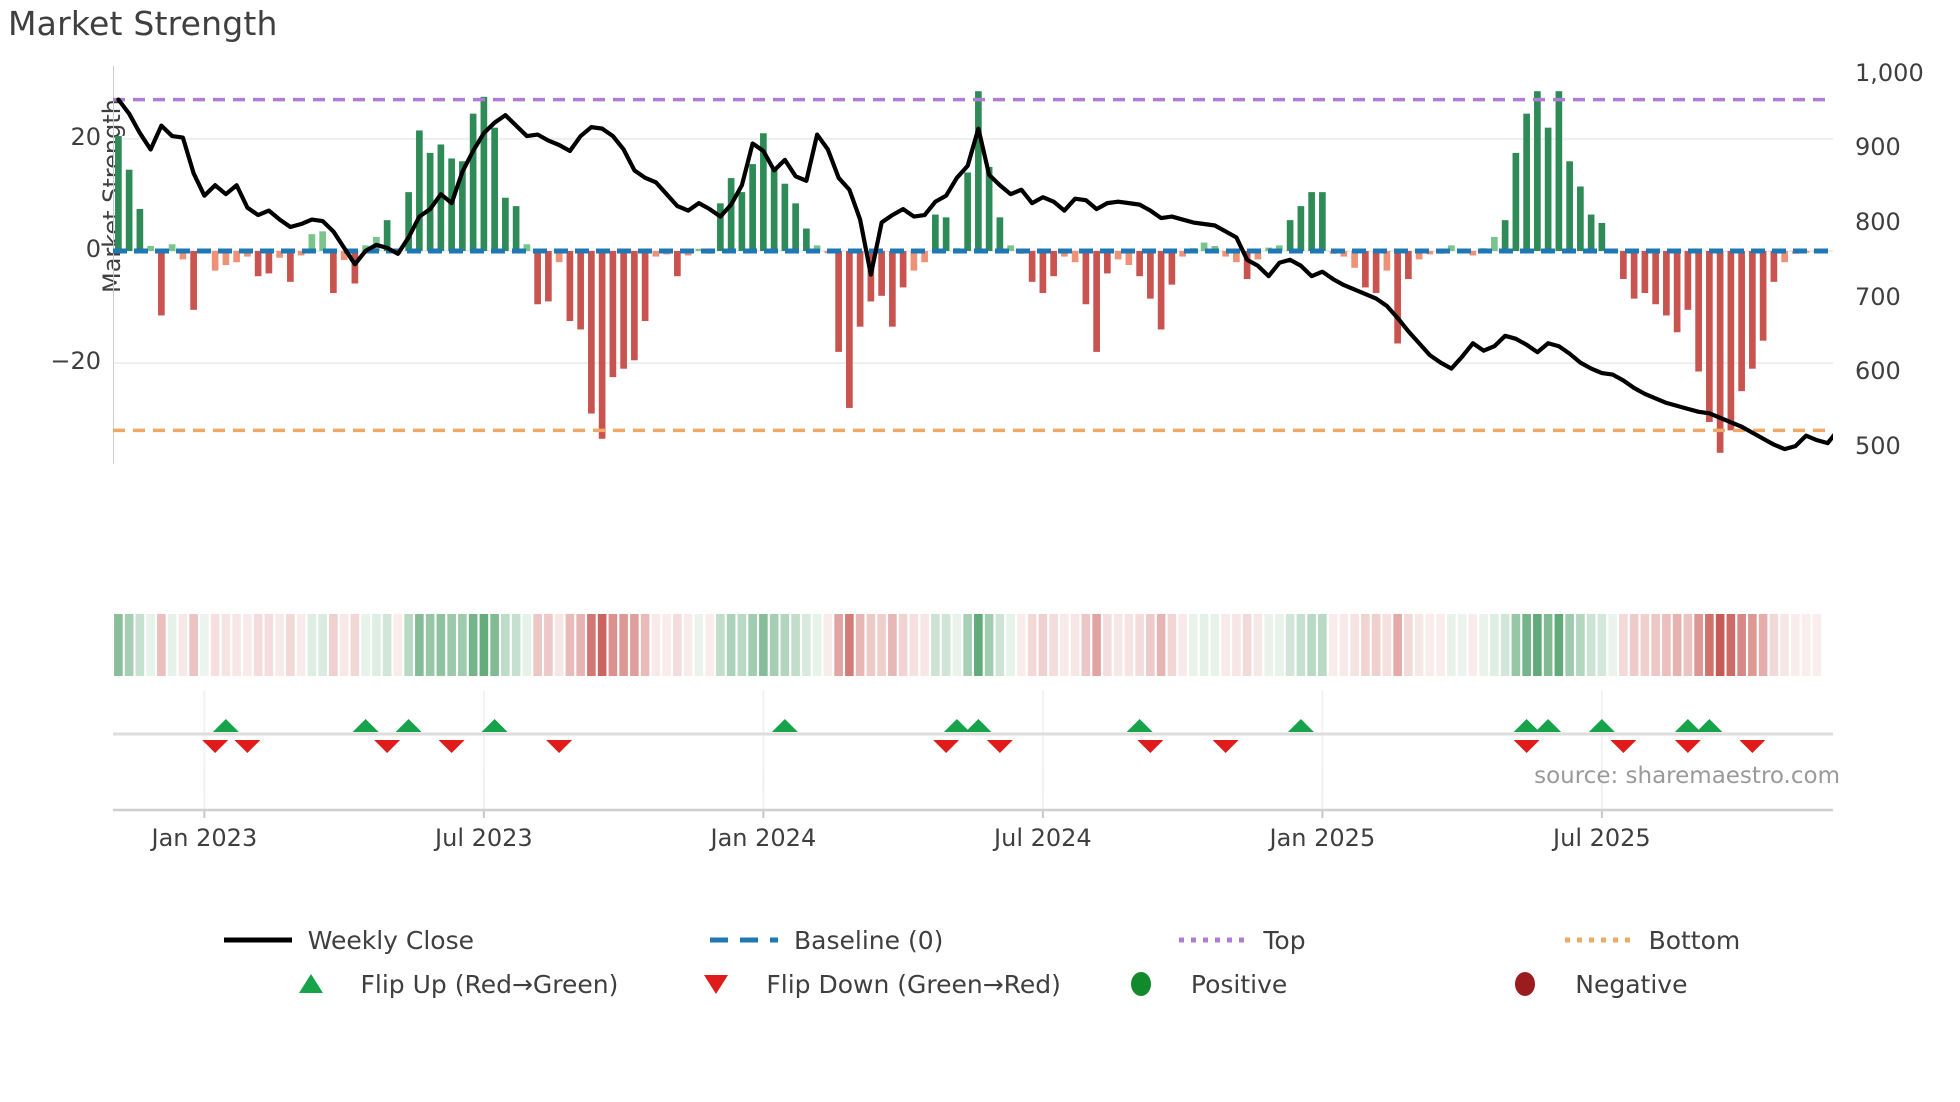  What do you see at coordinates (85, 136) in the screenshot?
I see `y-axis-left-tick-label: 20` at bounding box center [85, 136].